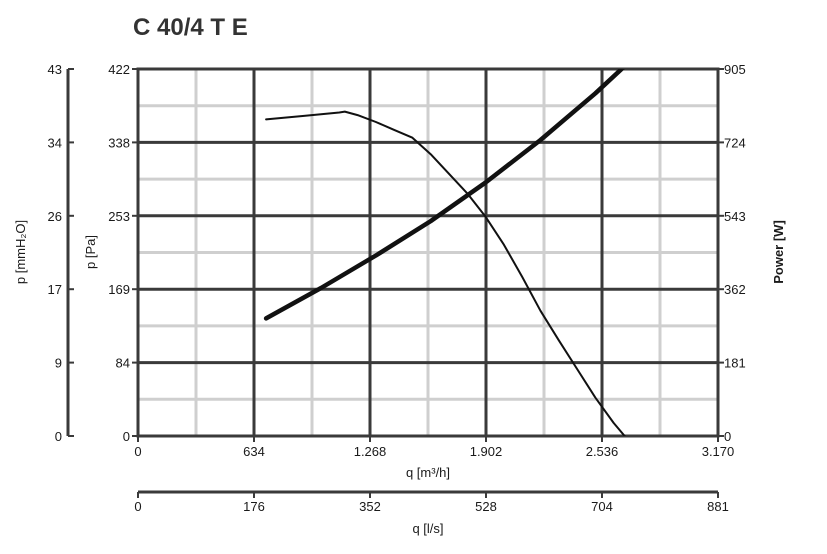 This screenshot has width=827, height=554. I want to click on secondary-x-tick-label: 352, so click(370, 506).